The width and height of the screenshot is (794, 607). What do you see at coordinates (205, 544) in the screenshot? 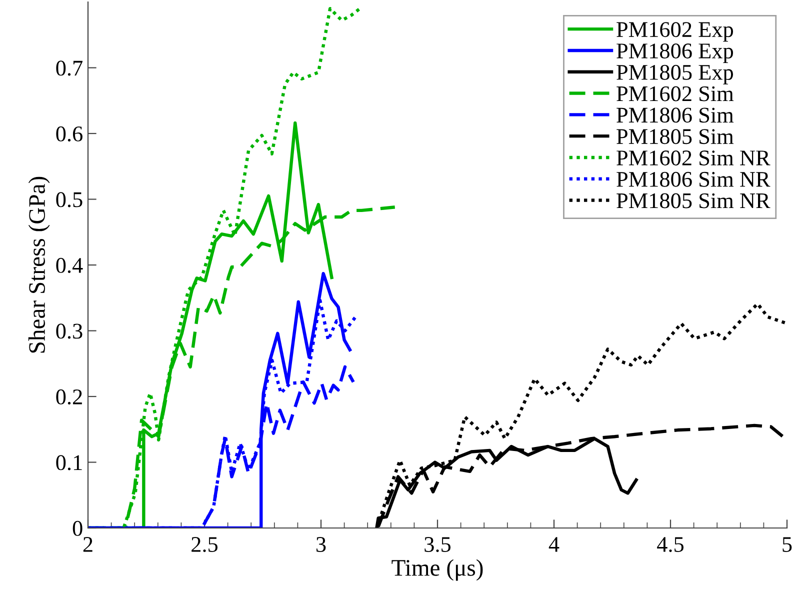
I see `x-tick-label: 2.5` at bounding box center [205, 544].